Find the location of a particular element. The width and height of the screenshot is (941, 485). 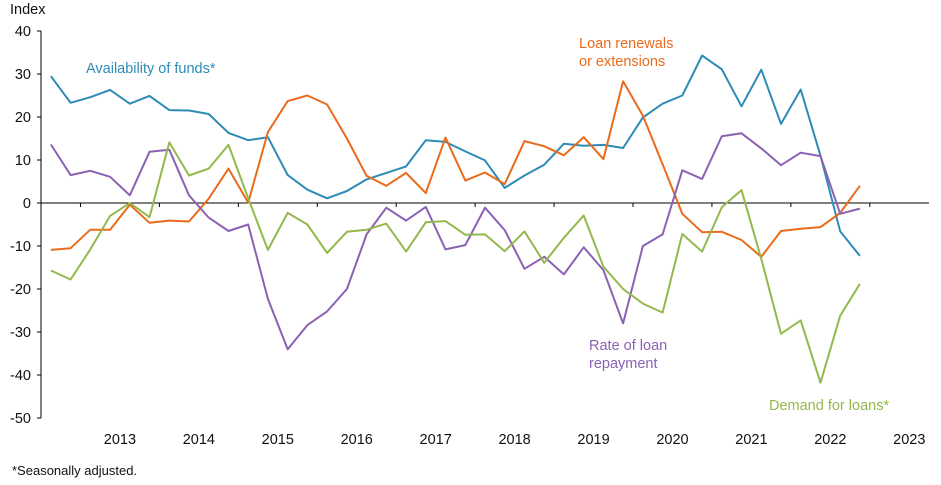

y-tick-label: 10 is located at coordinates (23, 161).